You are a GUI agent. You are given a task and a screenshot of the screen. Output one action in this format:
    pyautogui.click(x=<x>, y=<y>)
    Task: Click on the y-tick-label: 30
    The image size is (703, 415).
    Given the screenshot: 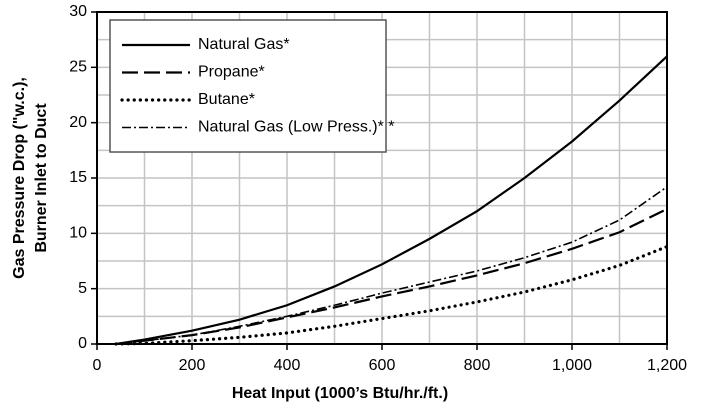 What is the action you would take?
    pyautogui.click(x=78, y=11)
    